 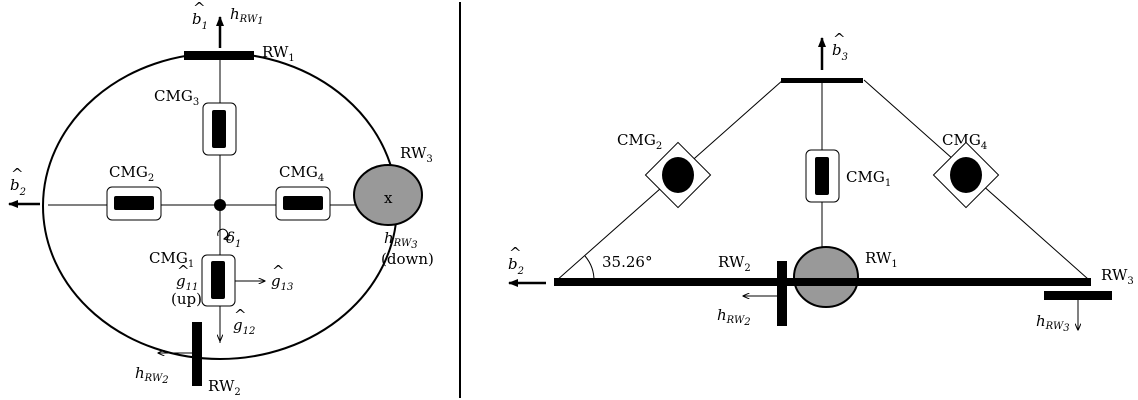 I want to click on rw2-wheel-bar, so click(x=197, y=354).